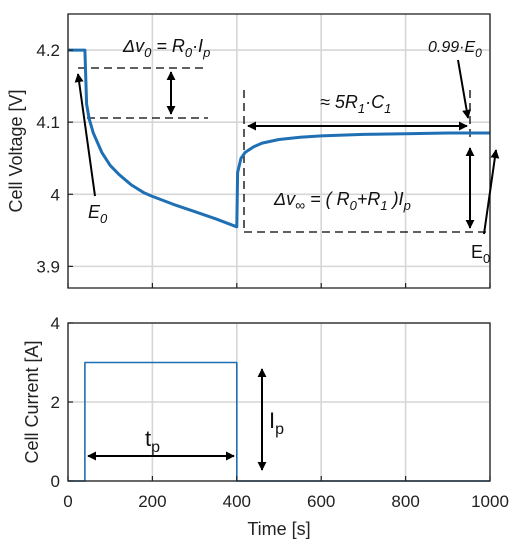  Describe the element at coordinates (491, 192) in the screenshot. I see `e0-right-pointer` at that location.